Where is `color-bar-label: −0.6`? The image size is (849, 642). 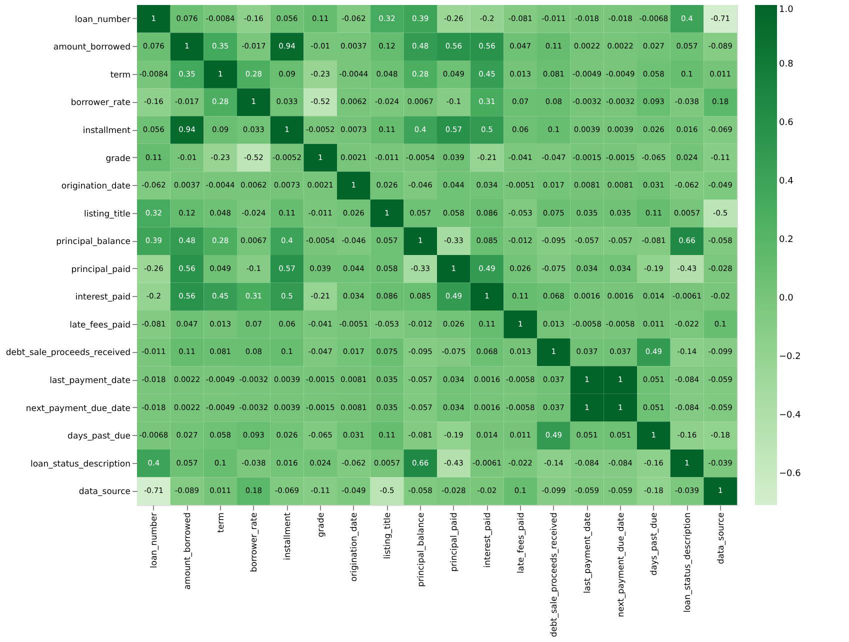
color-bar-label: −0.6 is located at coordinates (790, 473).